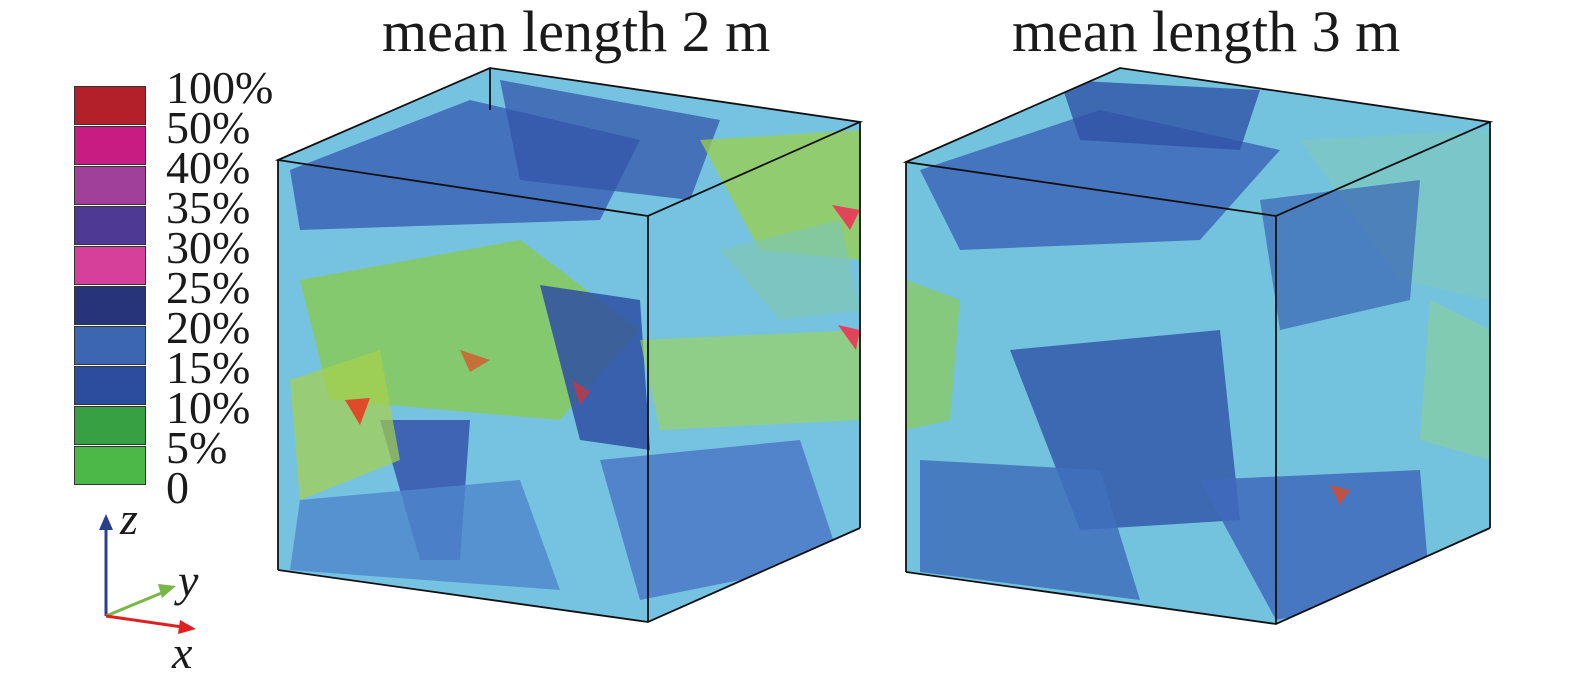 This screenshot has width=1575, height=686. What do you see at coordinates (167, 591) in the screenshot?
I see `y-arrowhead-icon` at bounding box center [167, 591].